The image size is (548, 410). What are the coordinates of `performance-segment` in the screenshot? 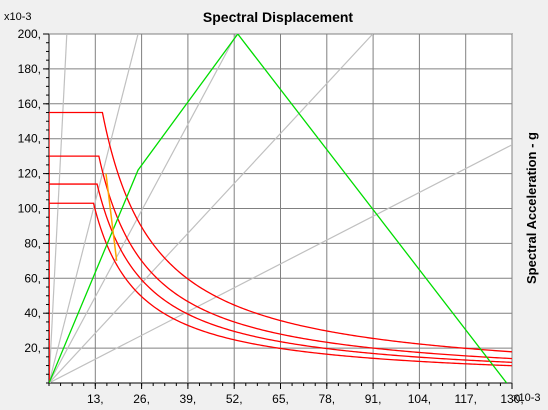 It's located at (111, 217).